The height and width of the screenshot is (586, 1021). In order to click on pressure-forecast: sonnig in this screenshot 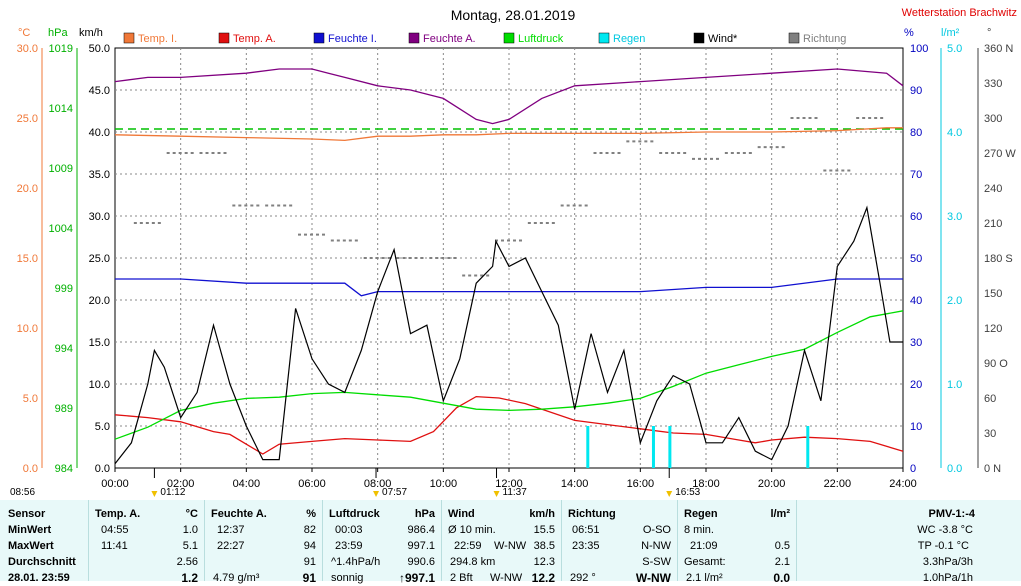, I will do `click(347, 578)`.